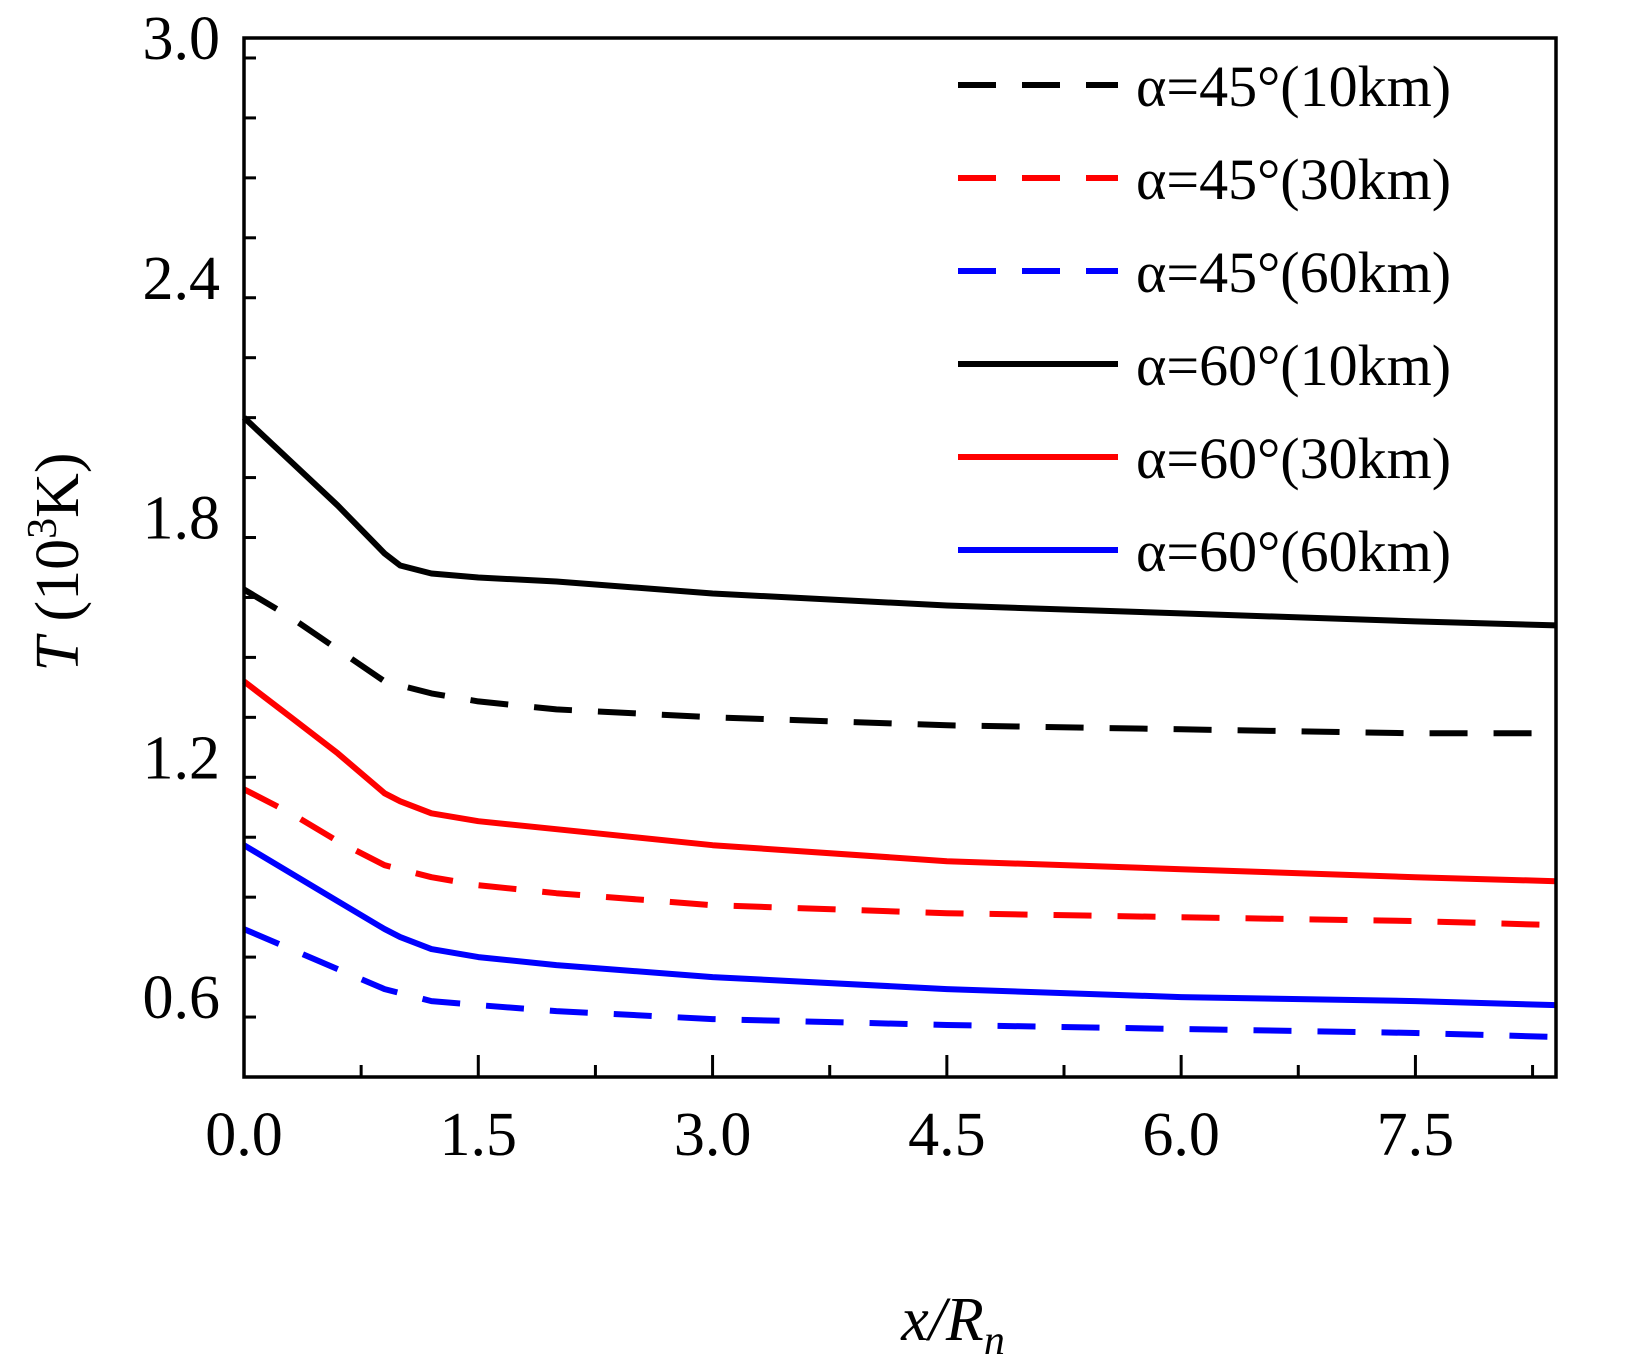 This screenshot has width=1652, height=1367. What do you see at coordinates (1293, 179) in the screenshot?
I see `legend-label: α=45°(30km)` at bounding box center [1293, 179].